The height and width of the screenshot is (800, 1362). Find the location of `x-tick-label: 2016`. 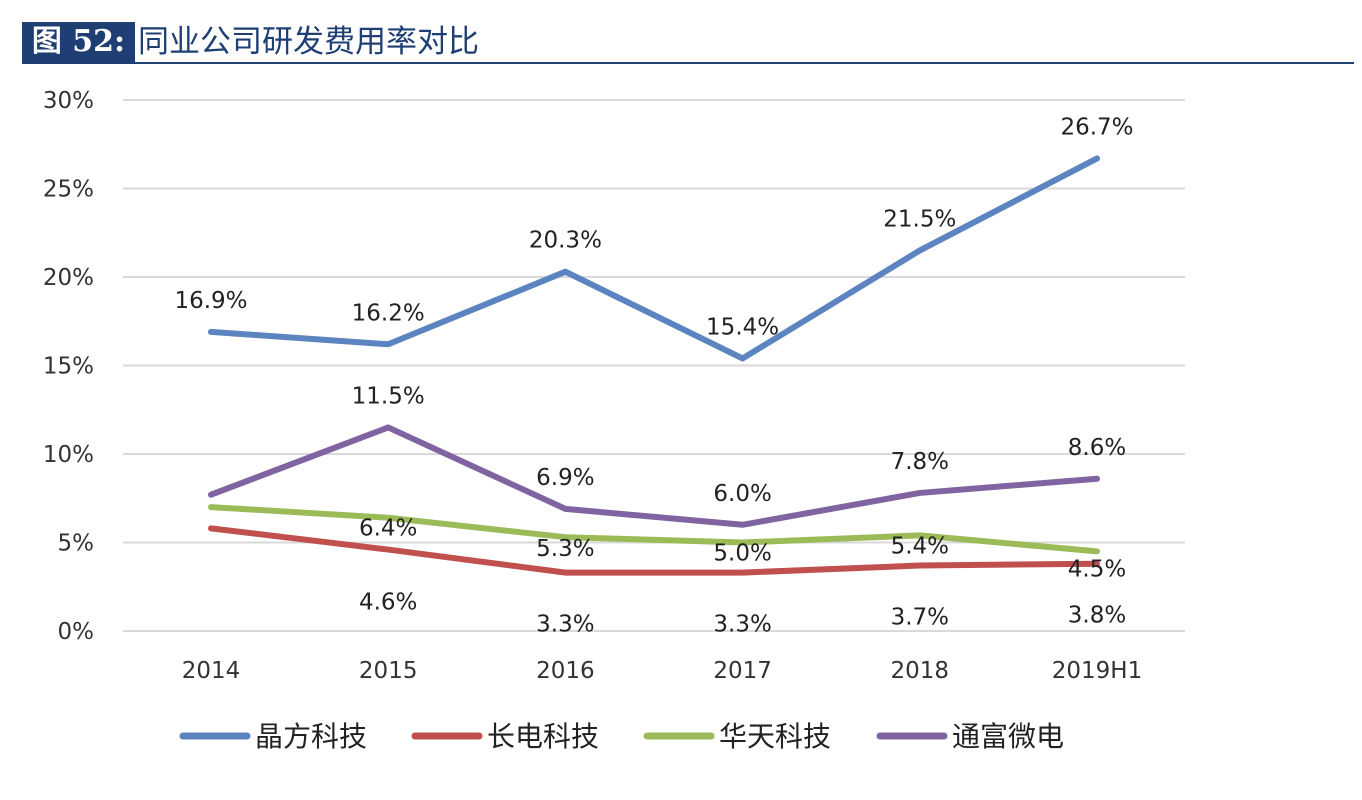

x-tick-label: 2016 is located at coordinates (565, 671).